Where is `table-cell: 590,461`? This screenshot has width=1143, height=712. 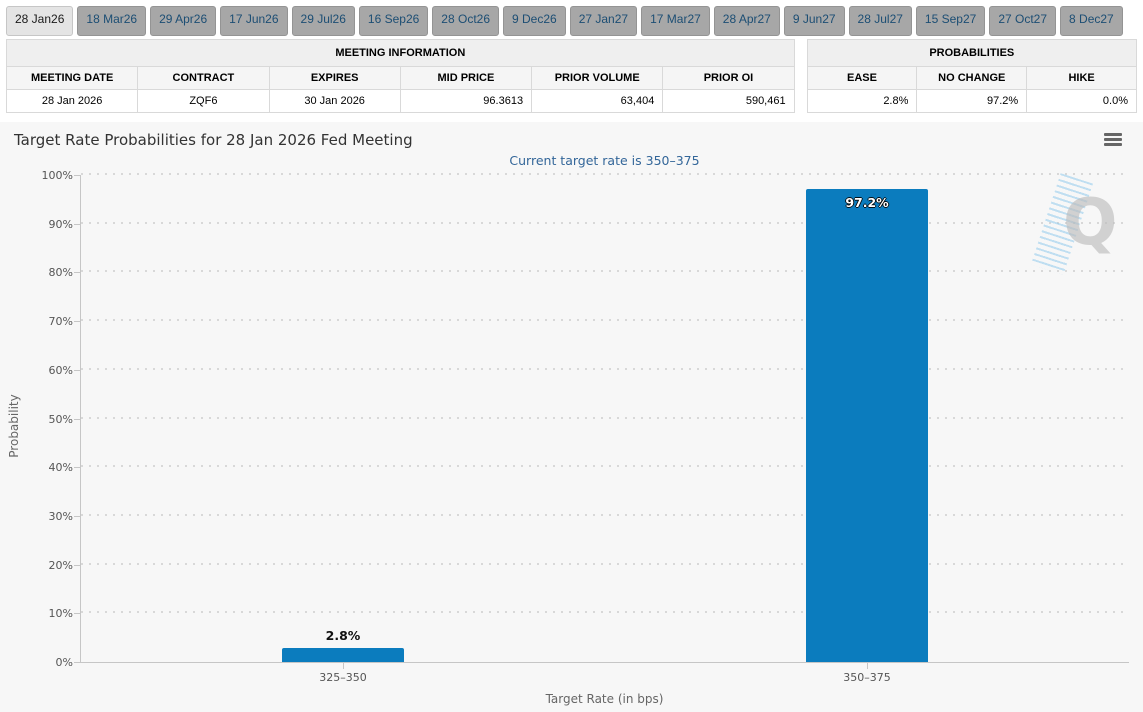 table-cell: 590,461 is located at coordinates (728, 101).